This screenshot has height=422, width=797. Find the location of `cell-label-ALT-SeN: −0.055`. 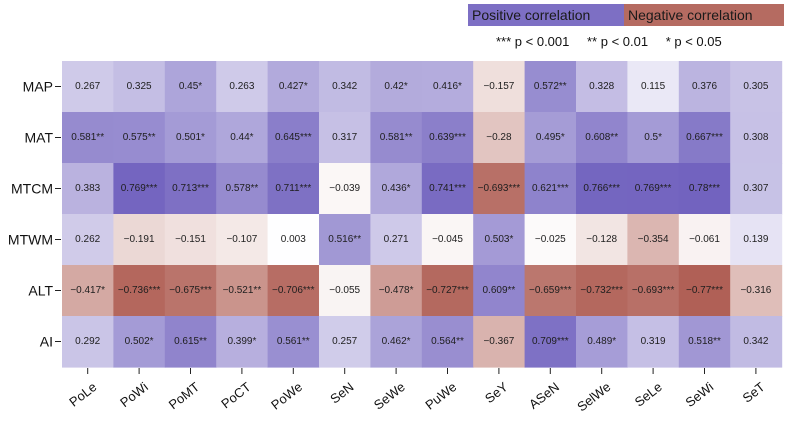

cell-label-ALT-SeN: −0.055 is located at coordinates (344, 290).